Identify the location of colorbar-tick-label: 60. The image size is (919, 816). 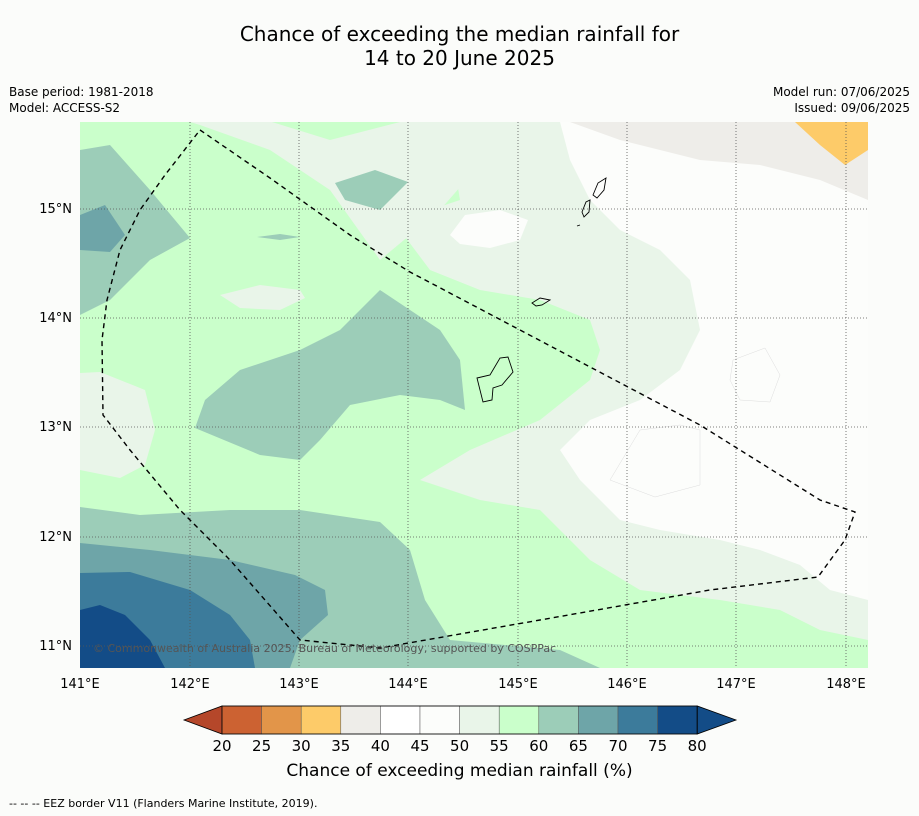
(538, 746).